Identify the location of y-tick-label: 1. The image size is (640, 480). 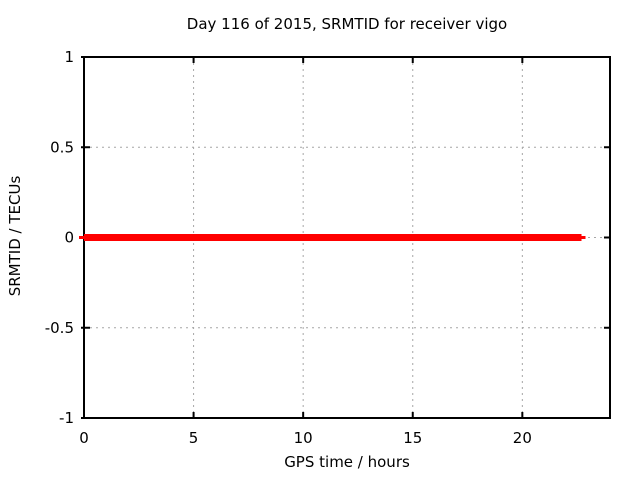
(69, 57).